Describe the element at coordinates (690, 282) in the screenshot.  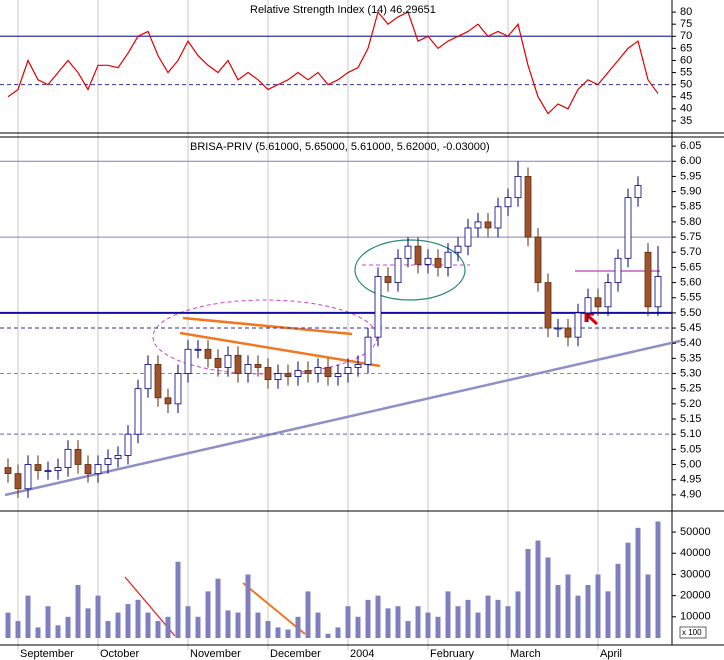
I see `y-tick-label: 5.60` at that location.